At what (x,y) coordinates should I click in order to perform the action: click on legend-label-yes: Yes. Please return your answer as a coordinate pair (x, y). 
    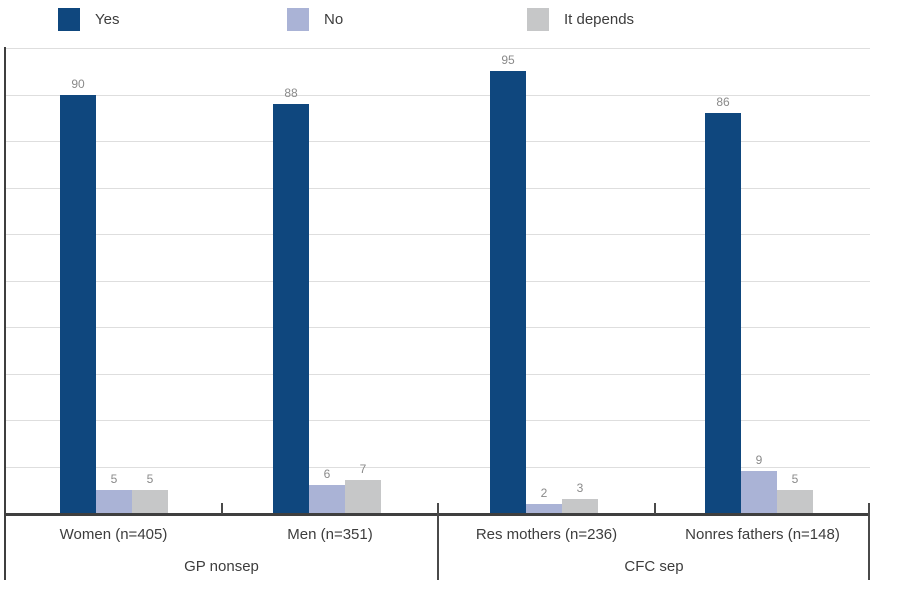
    Looking at the image, I should click on (107, 19).